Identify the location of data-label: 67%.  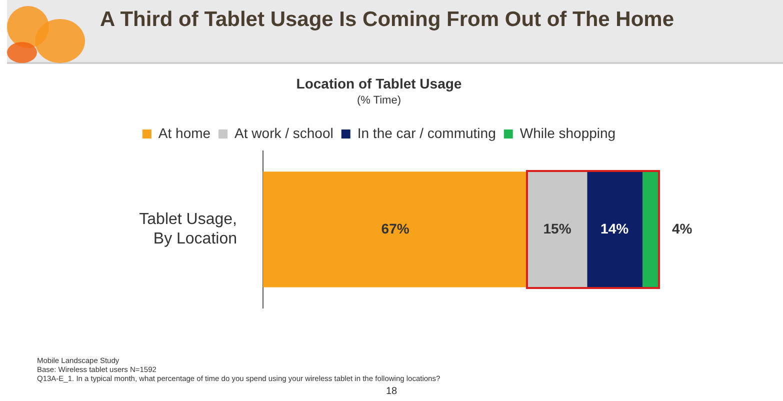
(395, 228).